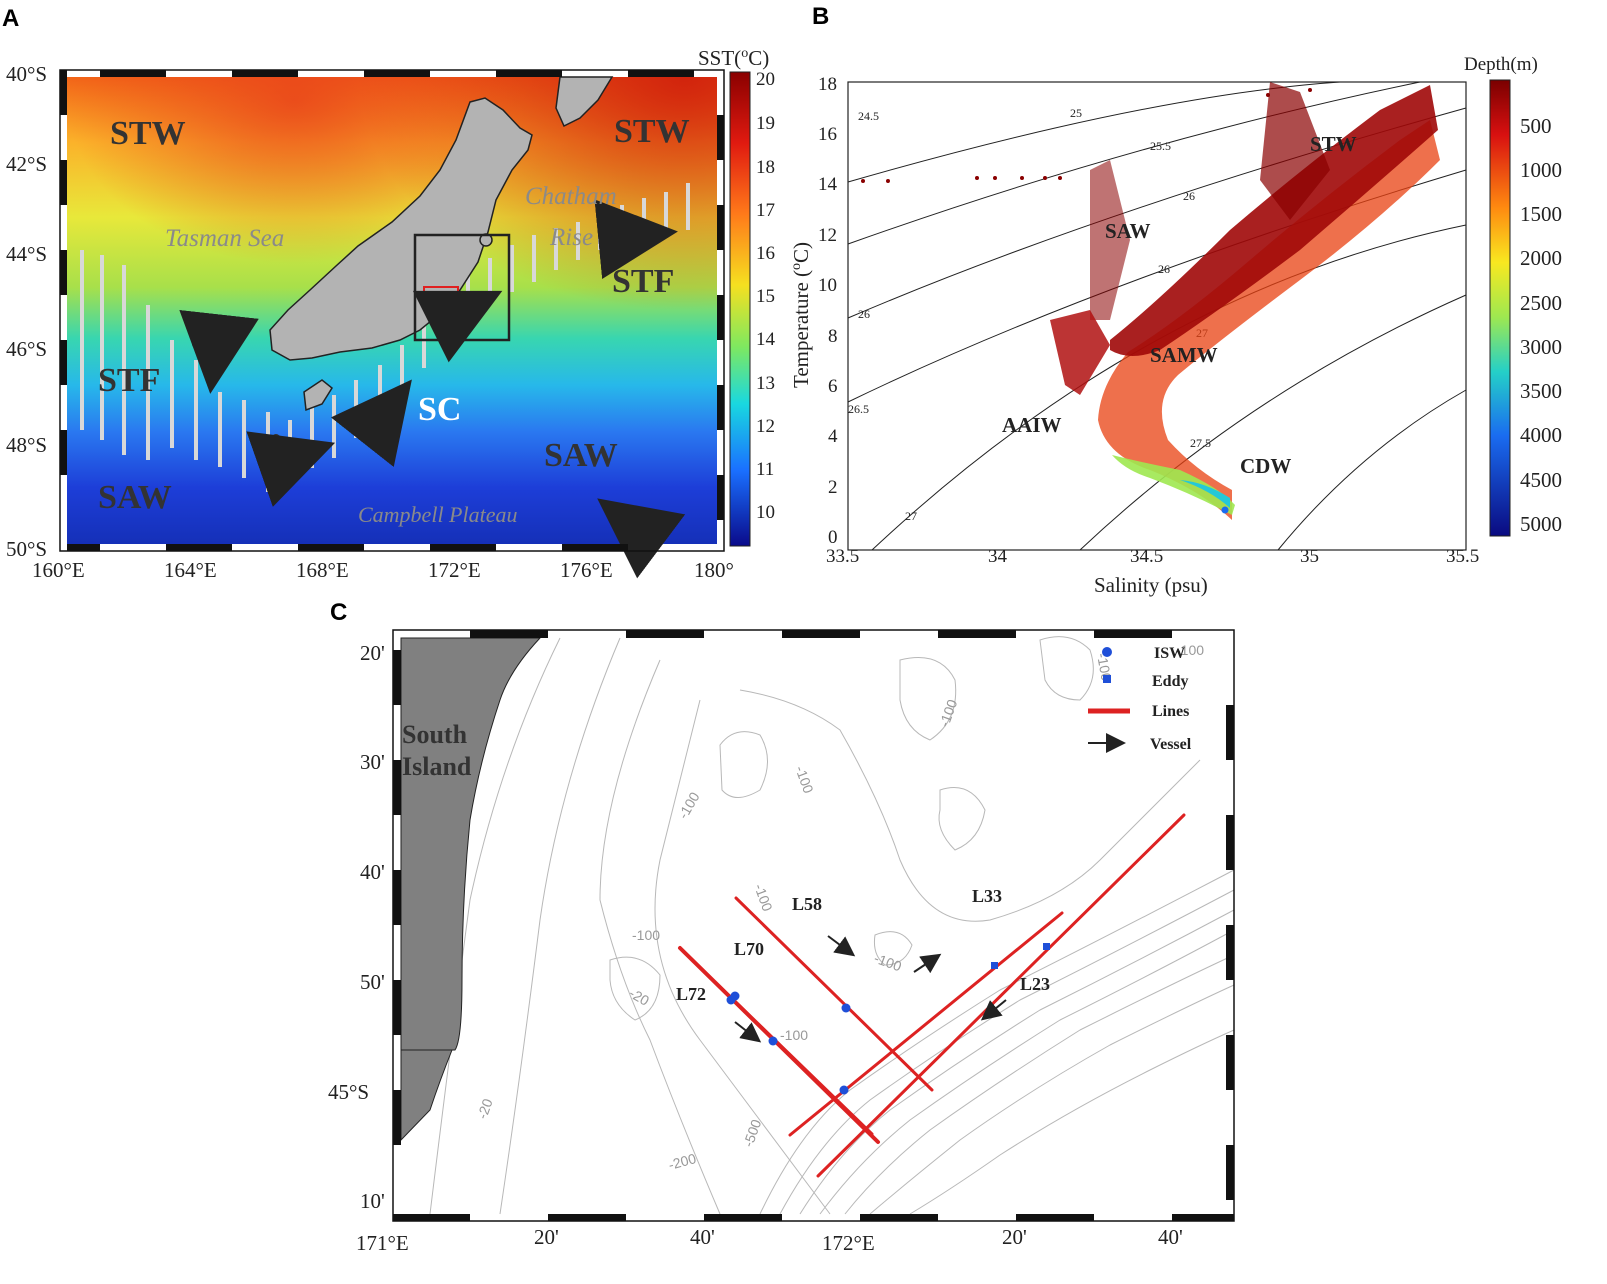 This screenshot has height=1284, width=1607. What do you see at coordinates (765, 253) in the screenshot?
I see `sst-tick: 16` at bounding box center [765, 253].